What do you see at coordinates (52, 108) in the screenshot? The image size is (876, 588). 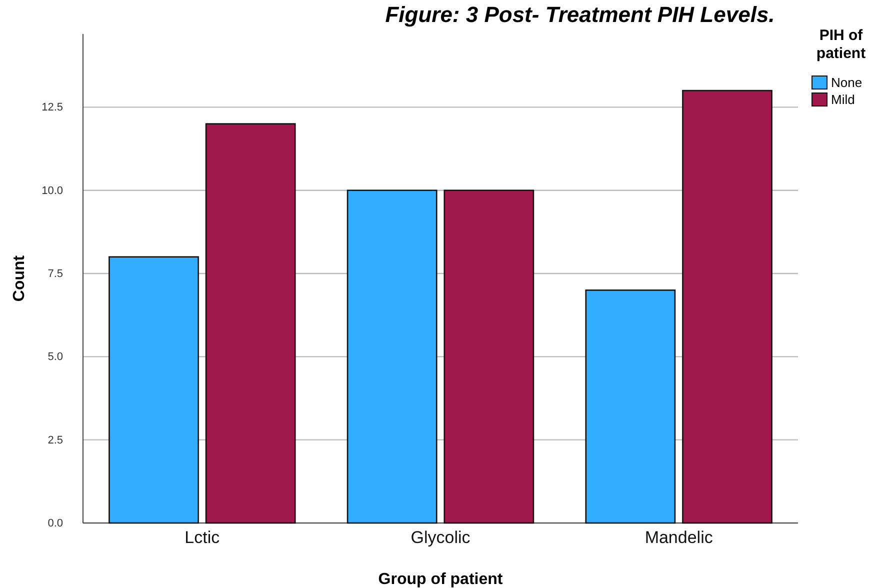 I see `y-tick-label: 12.5` at bounding box center [52, 108].